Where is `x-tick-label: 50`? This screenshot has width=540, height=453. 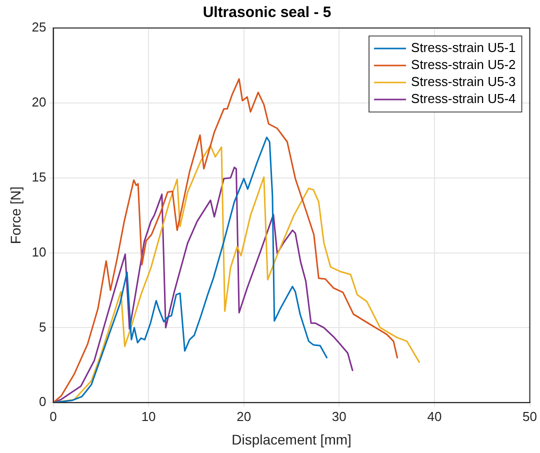 x-tick-label: 50 is located at coordinates (530, 416).